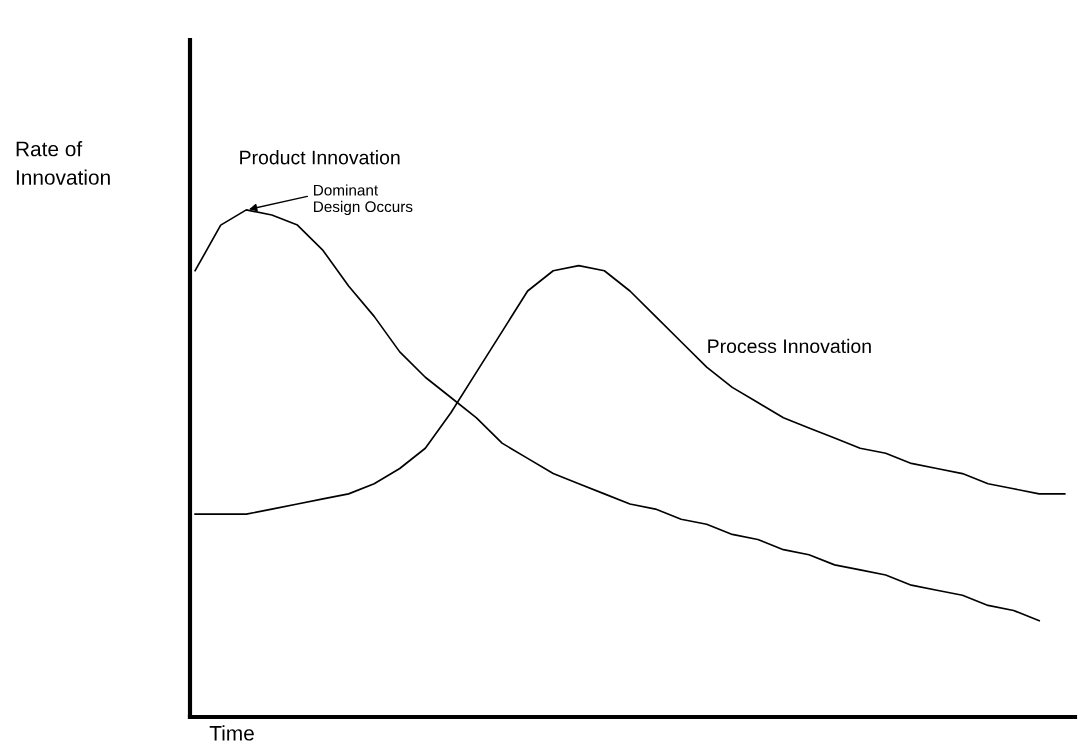 The width and height of the screenshot is (1079, 748). I want to click on series-label: Process Innovation, so click(789, 346).